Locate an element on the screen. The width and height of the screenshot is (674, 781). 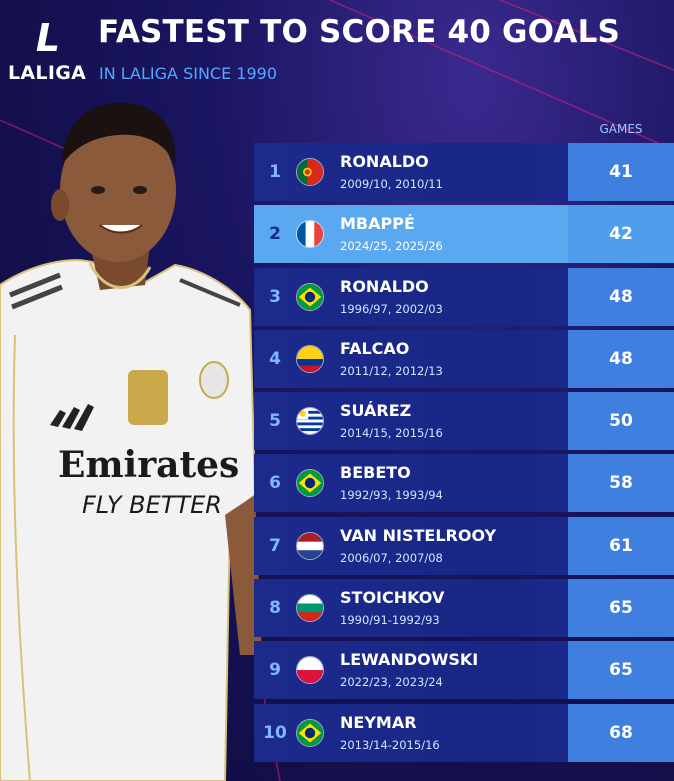
games-count: 50 is located at coordinates (621, 421).